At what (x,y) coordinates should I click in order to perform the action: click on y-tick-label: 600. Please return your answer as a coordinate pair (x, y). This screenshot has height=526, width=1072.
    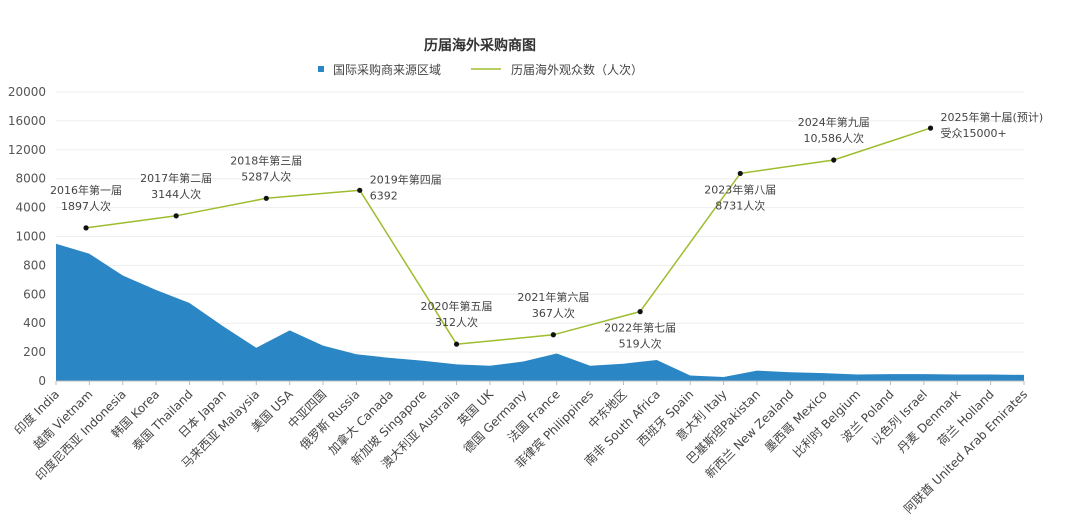
    Looking at the image, I should click on (34, 294).